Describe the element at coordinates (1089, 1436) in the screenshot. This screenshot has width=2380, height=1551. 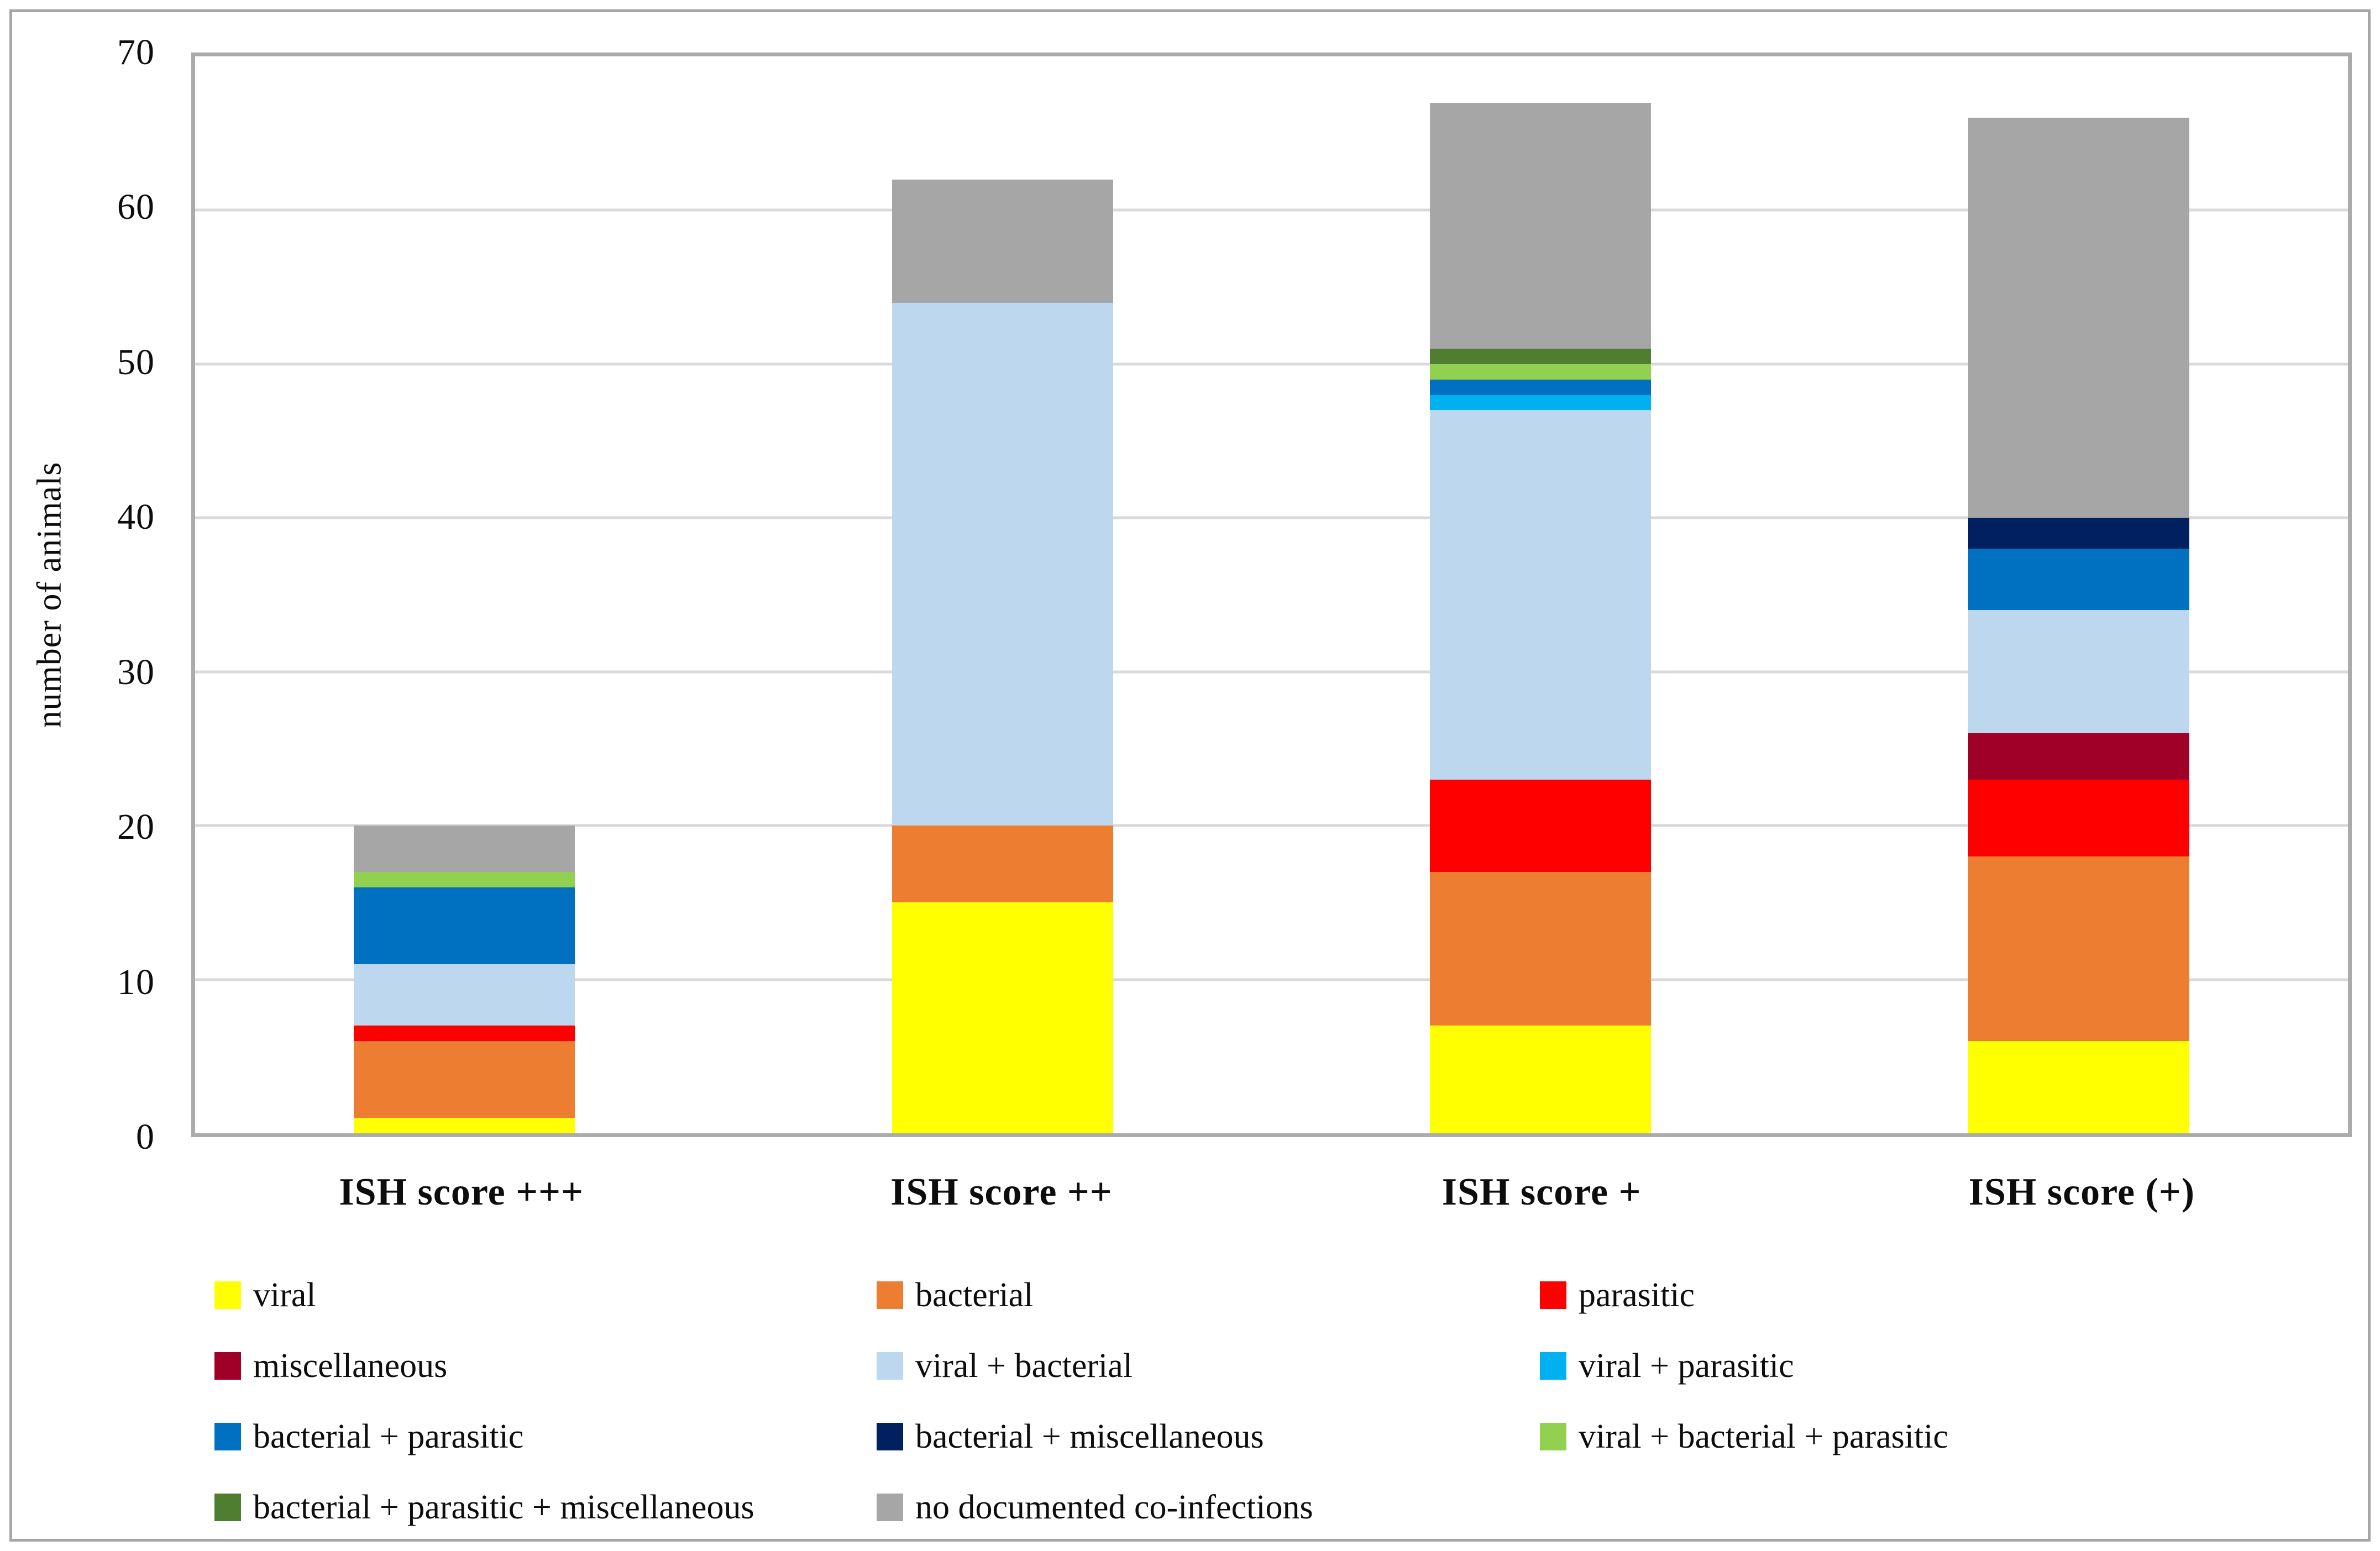
I see `legend-label: bacterial + miscellaneous` at that location.